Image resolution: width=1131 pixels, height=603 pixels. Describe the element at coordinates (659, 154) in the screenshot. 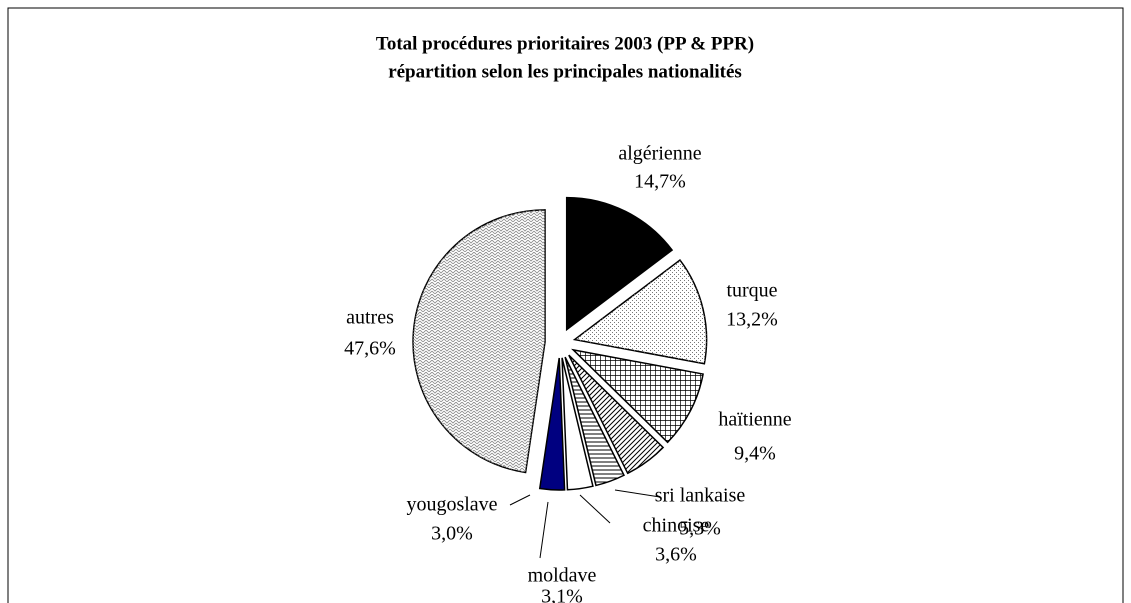

I see `slice-label: algérienne` at that location.